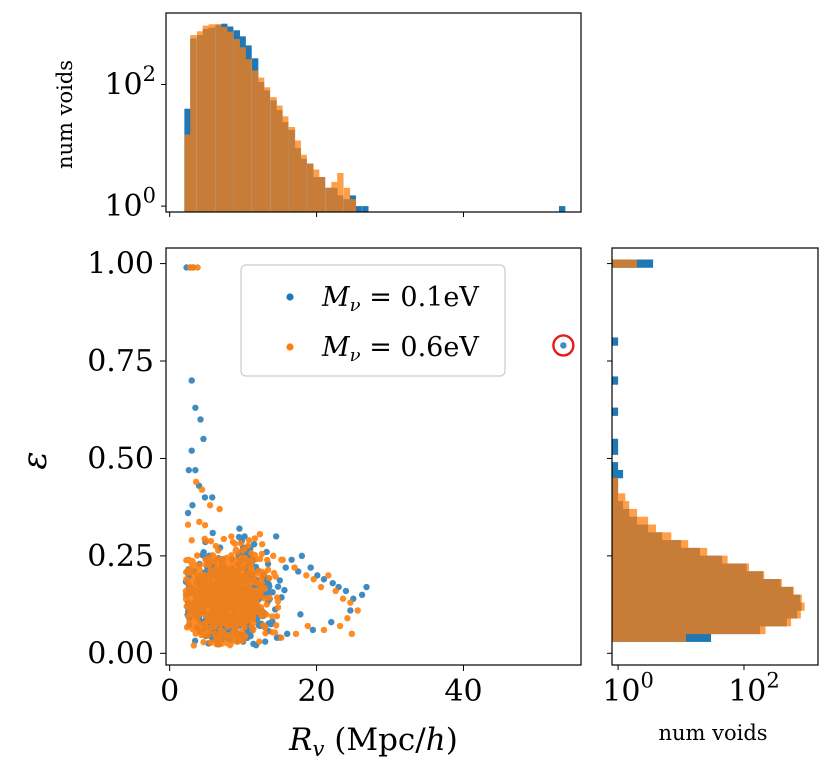 This screenshot has height=778, width=831. Describe the element at coordinates (120, 556) in the screenshot. I see `y-tick-label: 0.25` at that location.